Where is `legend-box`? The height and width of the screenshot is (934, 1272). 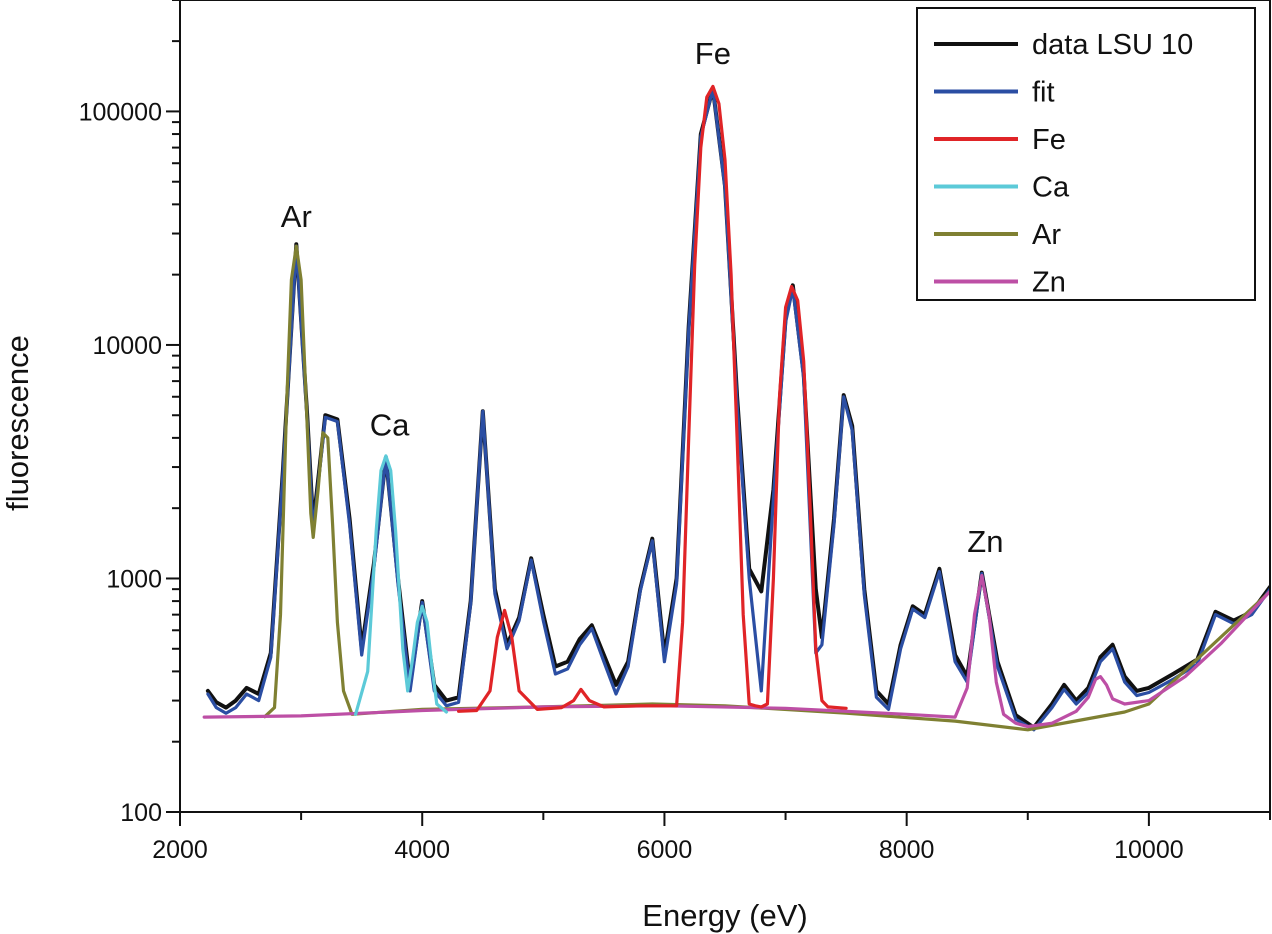 legend-box is located at coordinates (1086, 154).